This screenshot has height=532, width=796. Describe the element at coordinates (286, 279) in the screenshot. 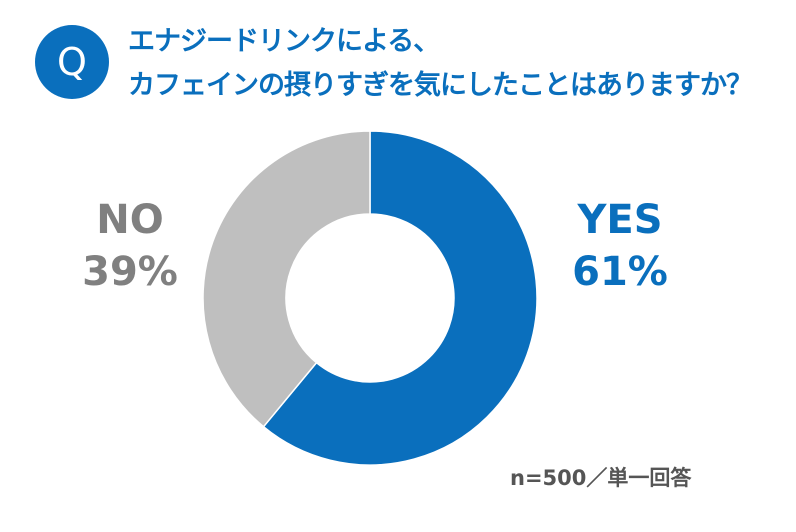

I see `donut-slice-no` at that location.